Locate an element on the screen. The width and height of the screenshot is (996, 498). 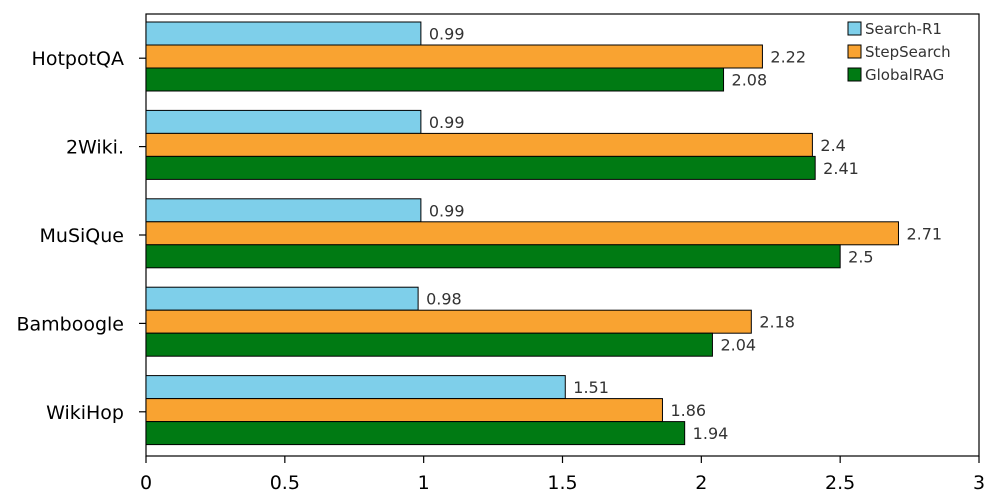
bar-globalrag-musique is located at coordinates (493, 256).